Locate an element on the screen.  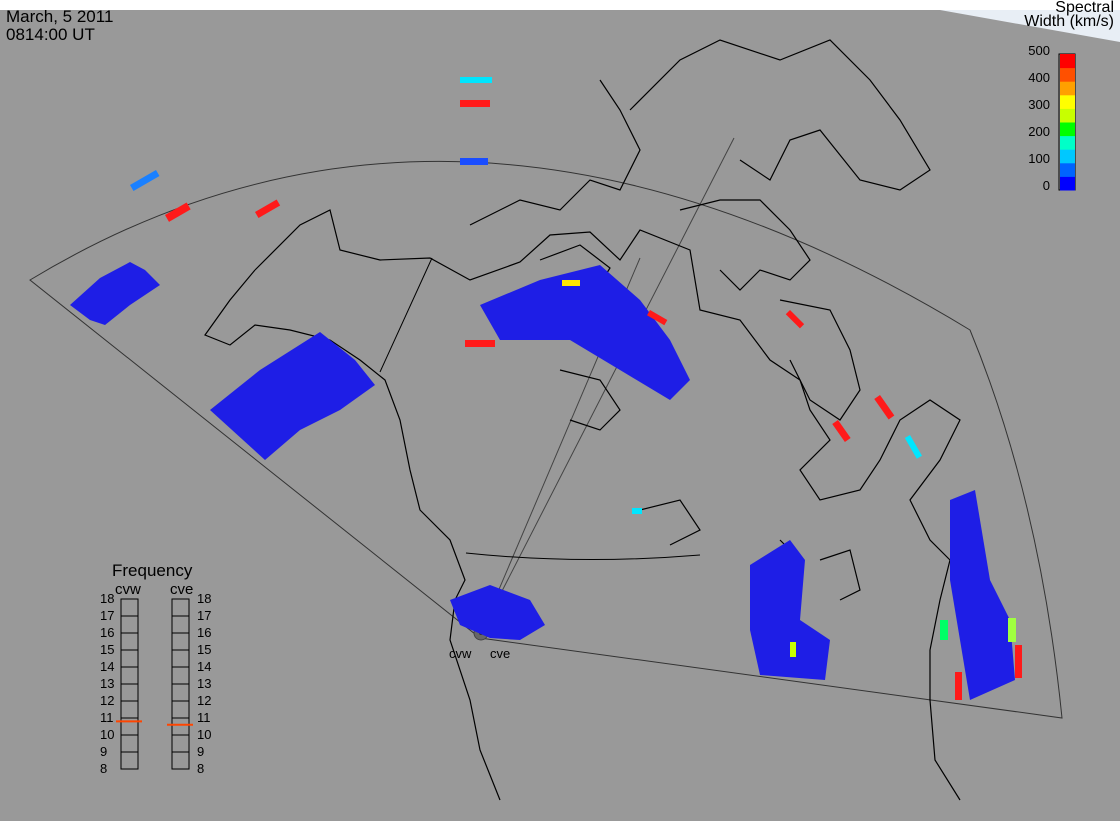
cve-scale-label: 8 is located at coordinates (201, 768).